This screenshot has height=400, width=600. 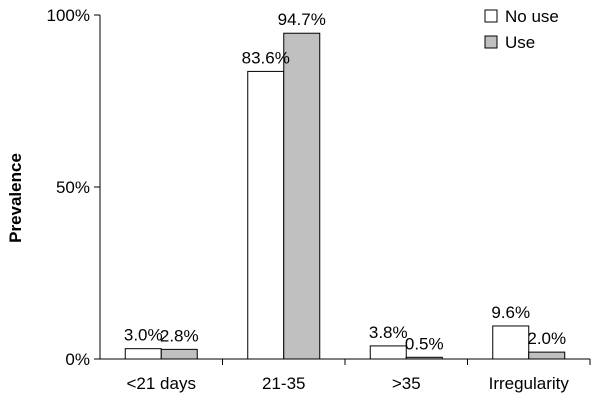 I want to click on legend-label: Use, so click(x=520, y=42).